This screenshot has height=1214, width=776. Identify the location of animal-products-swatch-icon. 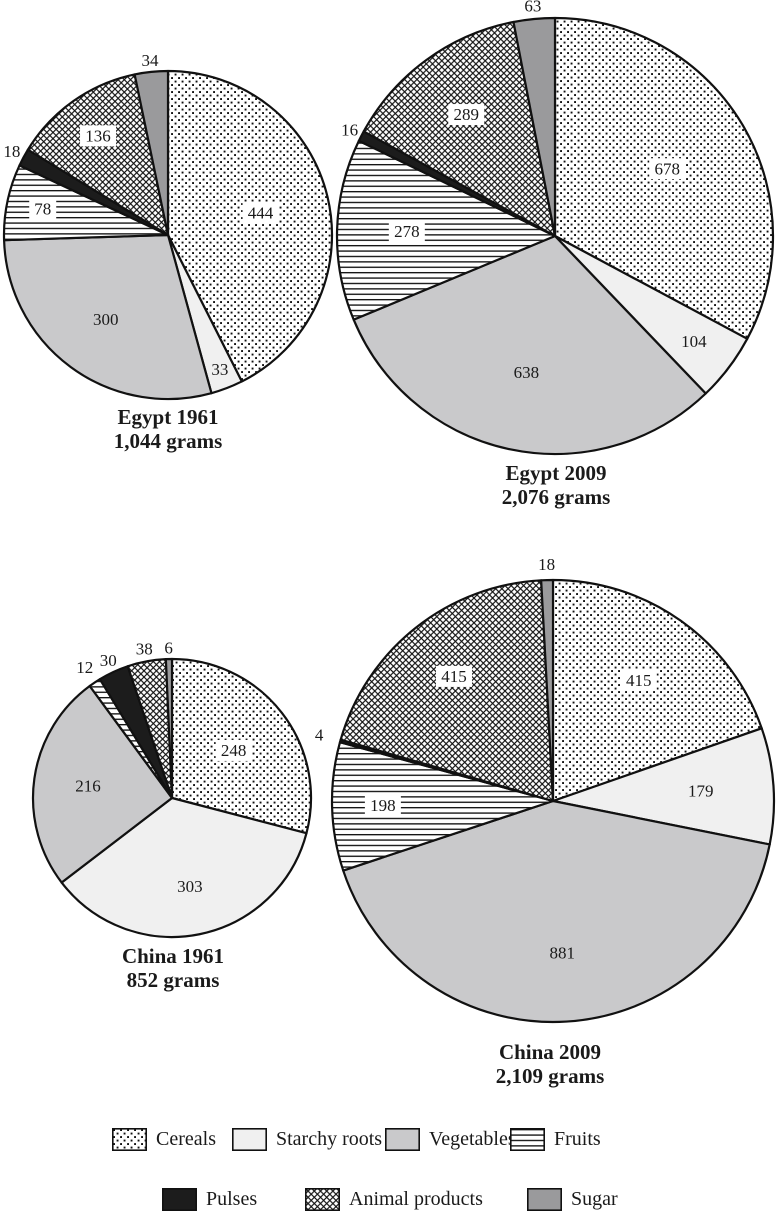
(322, 1199).